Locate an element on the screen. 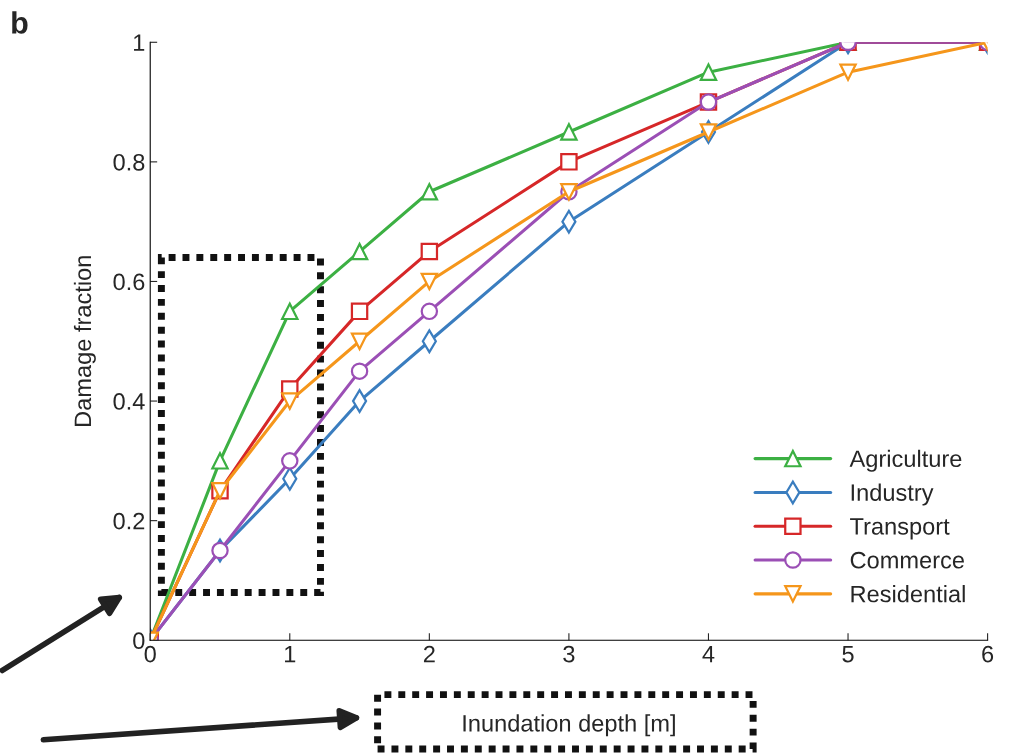  x-tick-label: 3 is located at coordinates (569, 654).